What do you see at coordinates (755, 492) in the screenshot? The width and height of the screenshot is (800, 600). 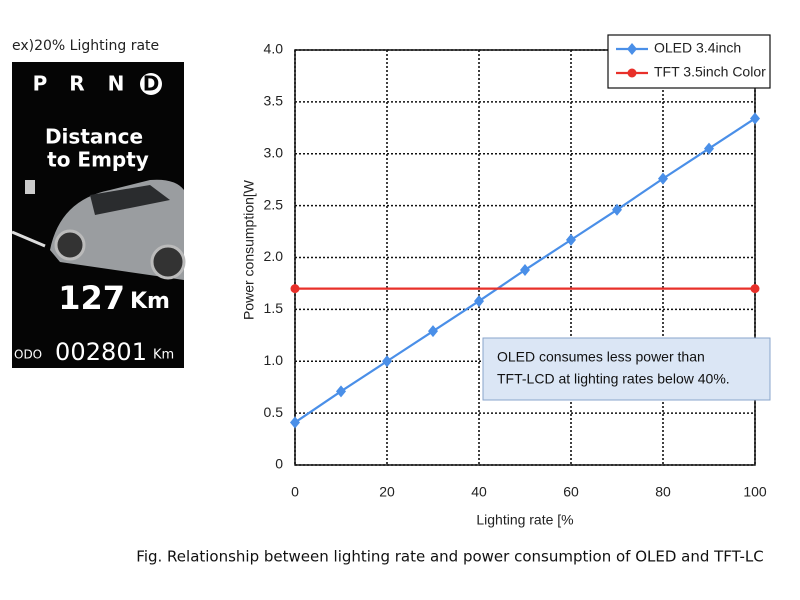 I see `x-tick-label: 100` at bounding box center [755, 492].